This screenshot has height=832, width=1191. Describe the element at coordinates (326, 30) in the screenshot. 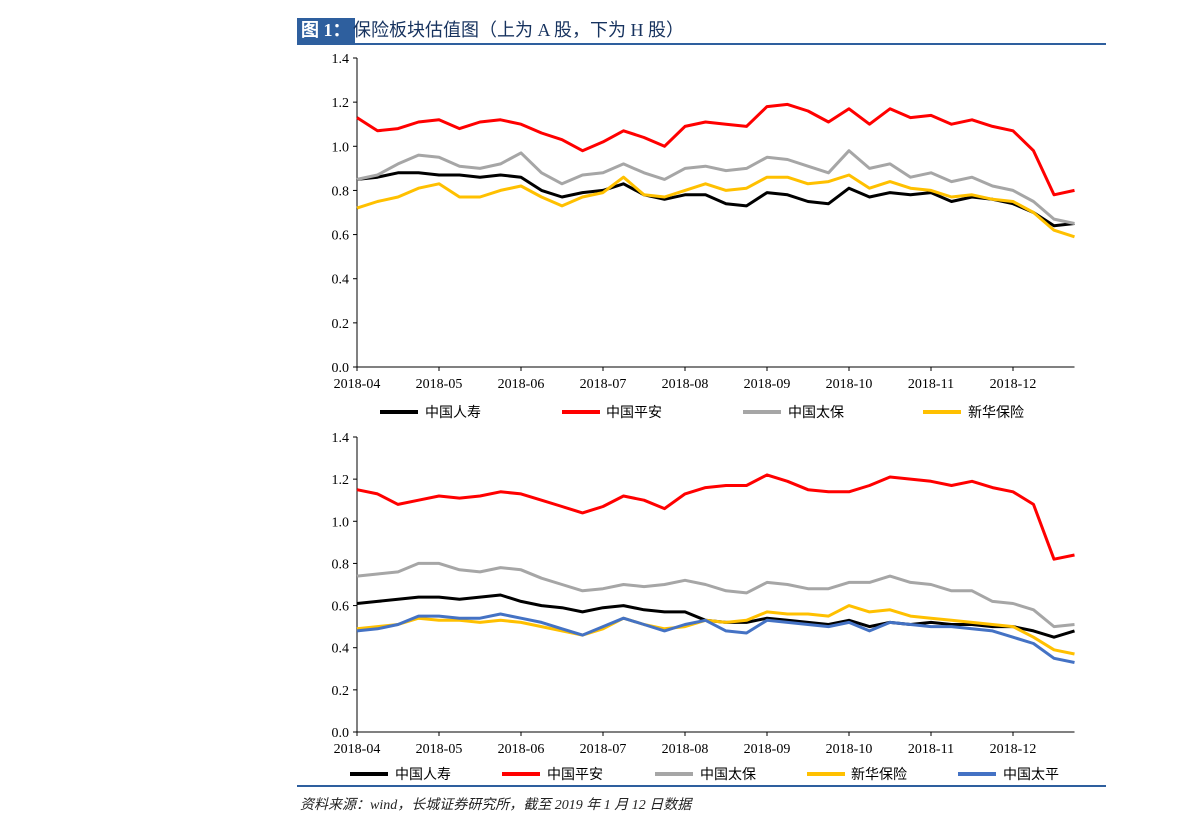

I see `figure-label: 图 1：` at that location.